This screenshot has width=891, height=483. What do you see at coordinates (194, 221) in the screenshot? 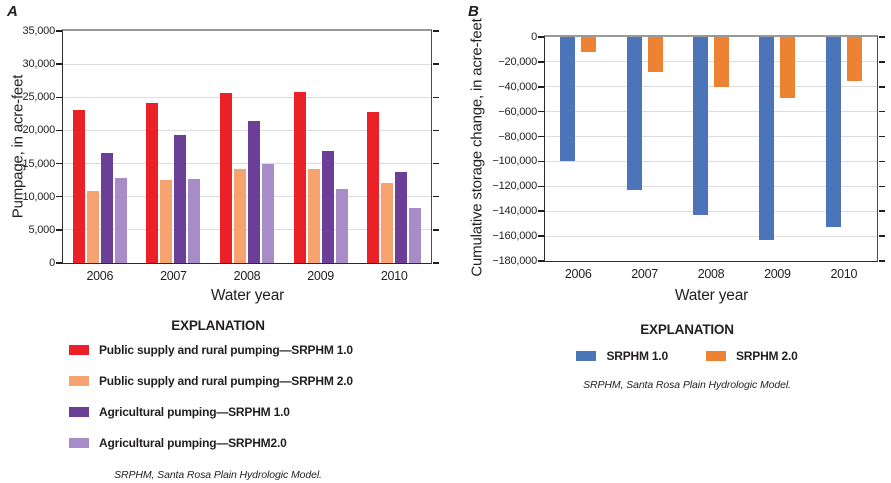
I see `bar-A-agricultural-pumping-srphm2.0-2007` at bounding box center [194, 221].